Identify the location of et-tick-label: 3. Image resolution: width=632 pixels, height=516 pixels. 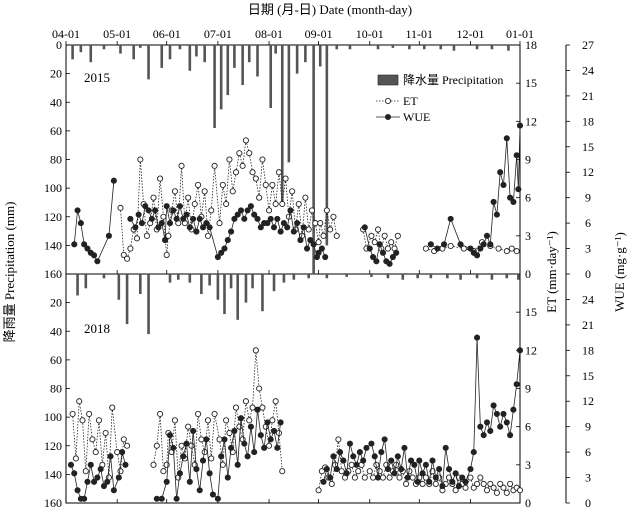
(528, 236).